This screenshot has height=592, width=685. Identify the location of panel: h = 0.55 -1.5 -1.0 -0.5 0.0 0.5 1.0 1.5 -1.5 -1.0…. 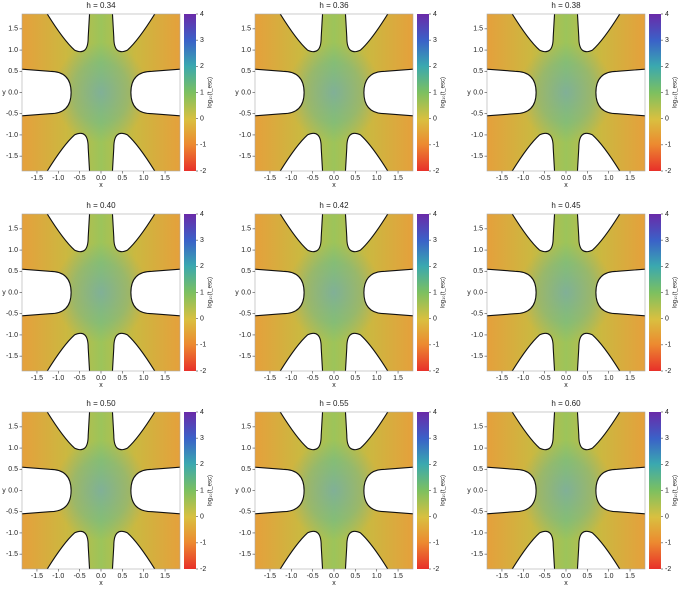
(340, 493).